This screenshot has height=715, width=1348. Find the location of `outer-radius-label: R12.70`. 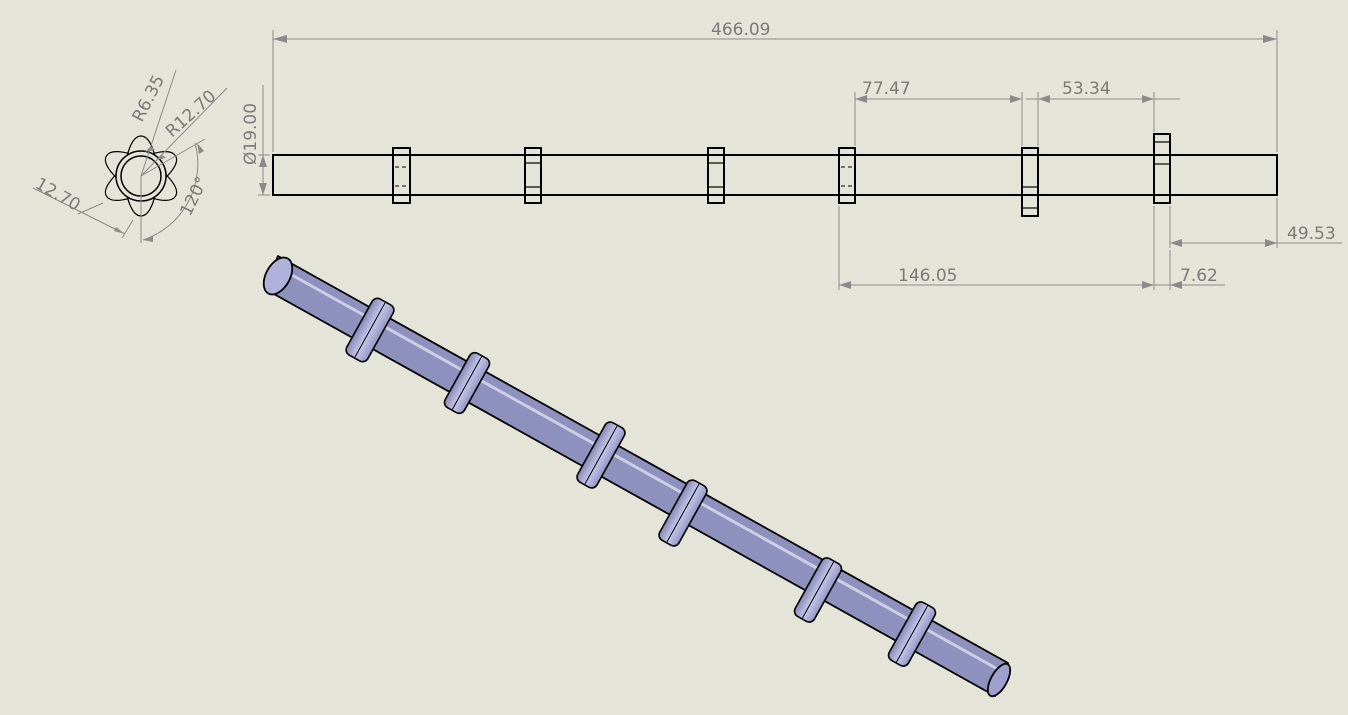

outer-radius-label: R12.70 is located at coordinates (191, 113).